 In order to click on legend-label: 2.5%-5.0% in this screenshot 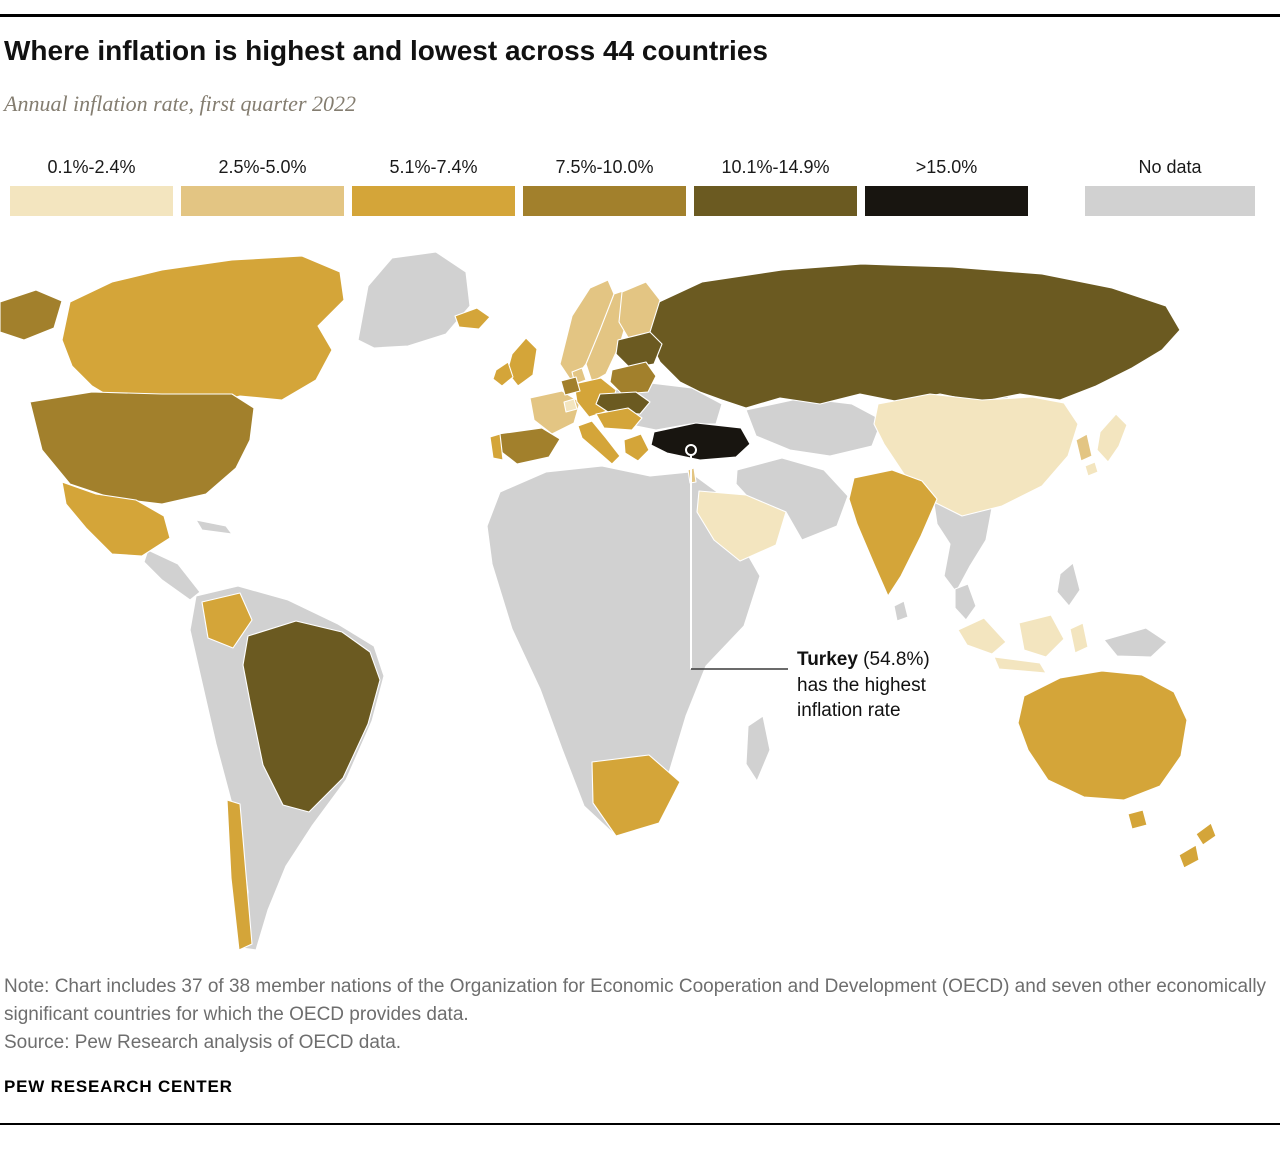, I will do `click(262, 167)`.